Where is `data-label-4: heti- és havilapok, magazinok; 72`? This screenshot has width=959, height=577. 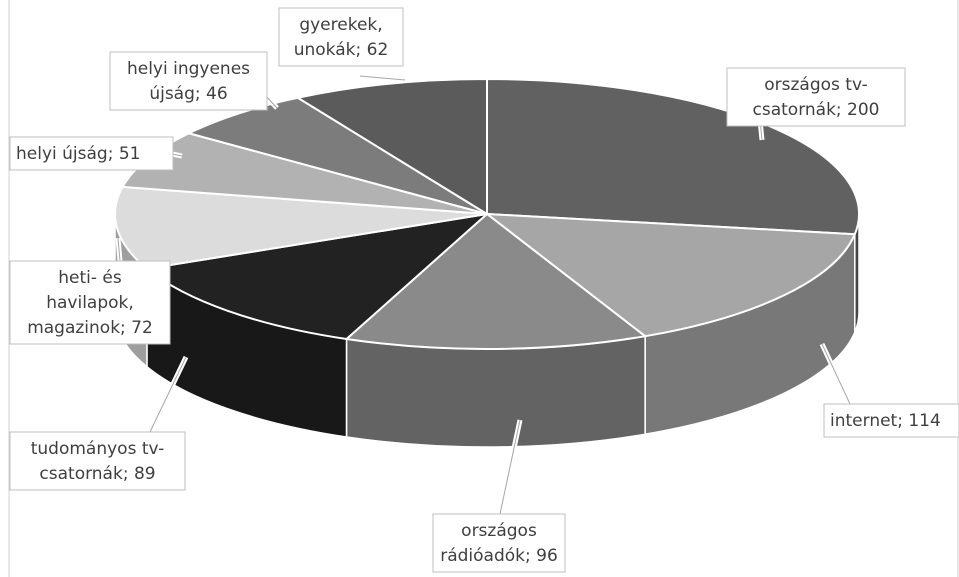
data-label-4: heti- és havilapok, magazinok; 72 is located at coordinates (90, 302).